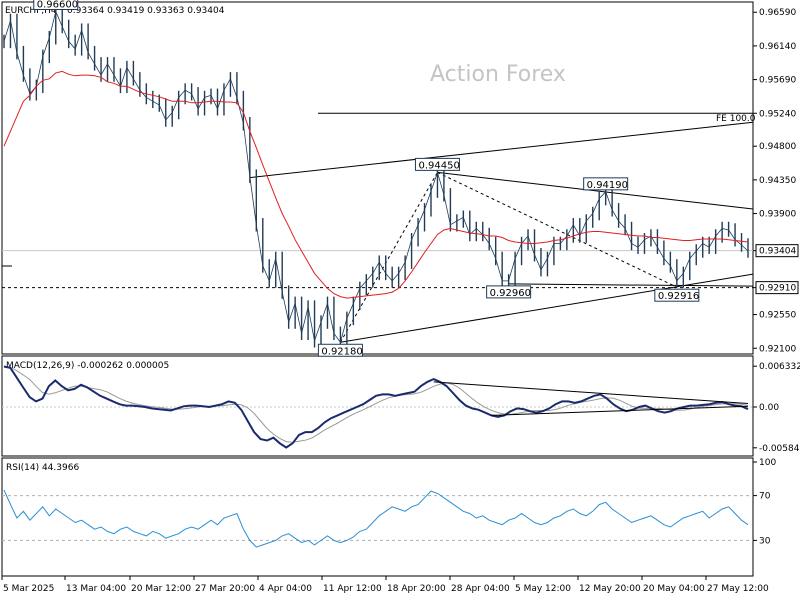 This screenshot has width=800, height=600. I want to click on x-tick-label: 20 May 04:00, so click(674, 589).